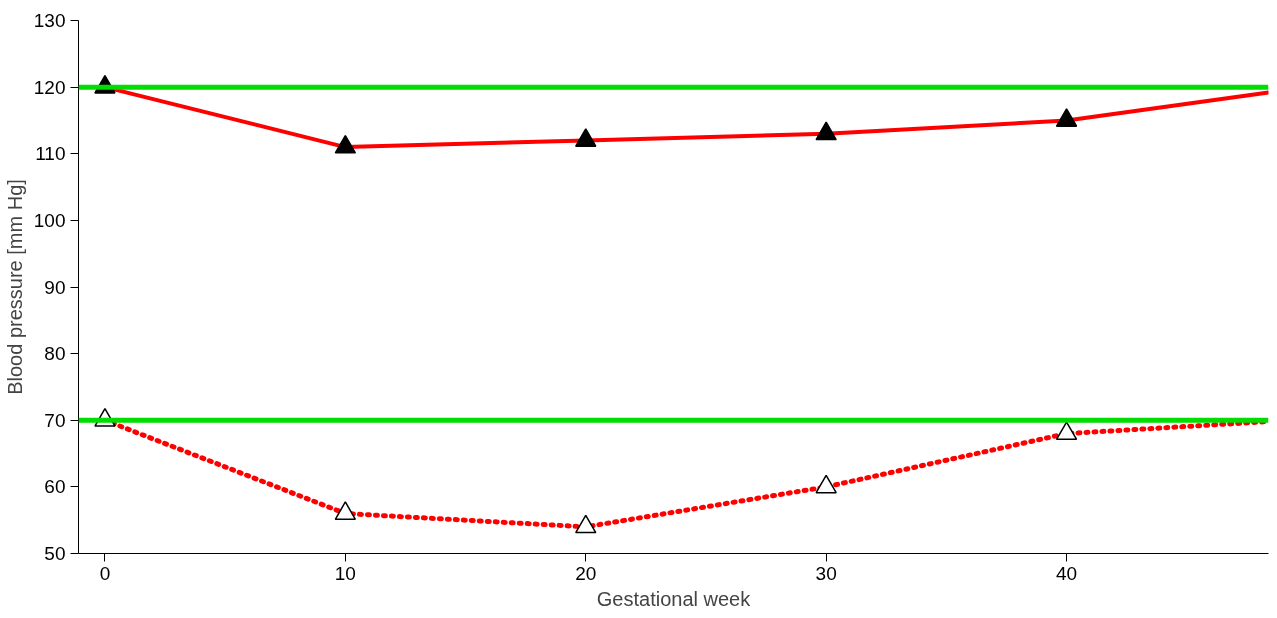 This screenshot has width=1277, height=618. I want to click on x-tick-label: 0, so click(105, 573).